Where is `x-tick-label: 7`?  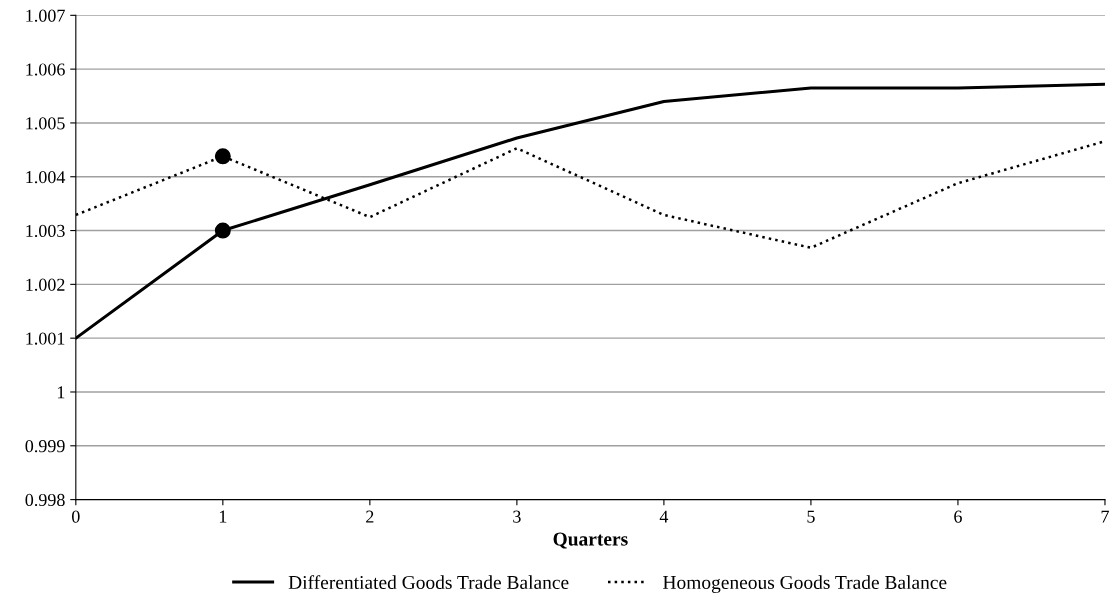 x-tick-label: 7 is located at coordinates (1105, 516).